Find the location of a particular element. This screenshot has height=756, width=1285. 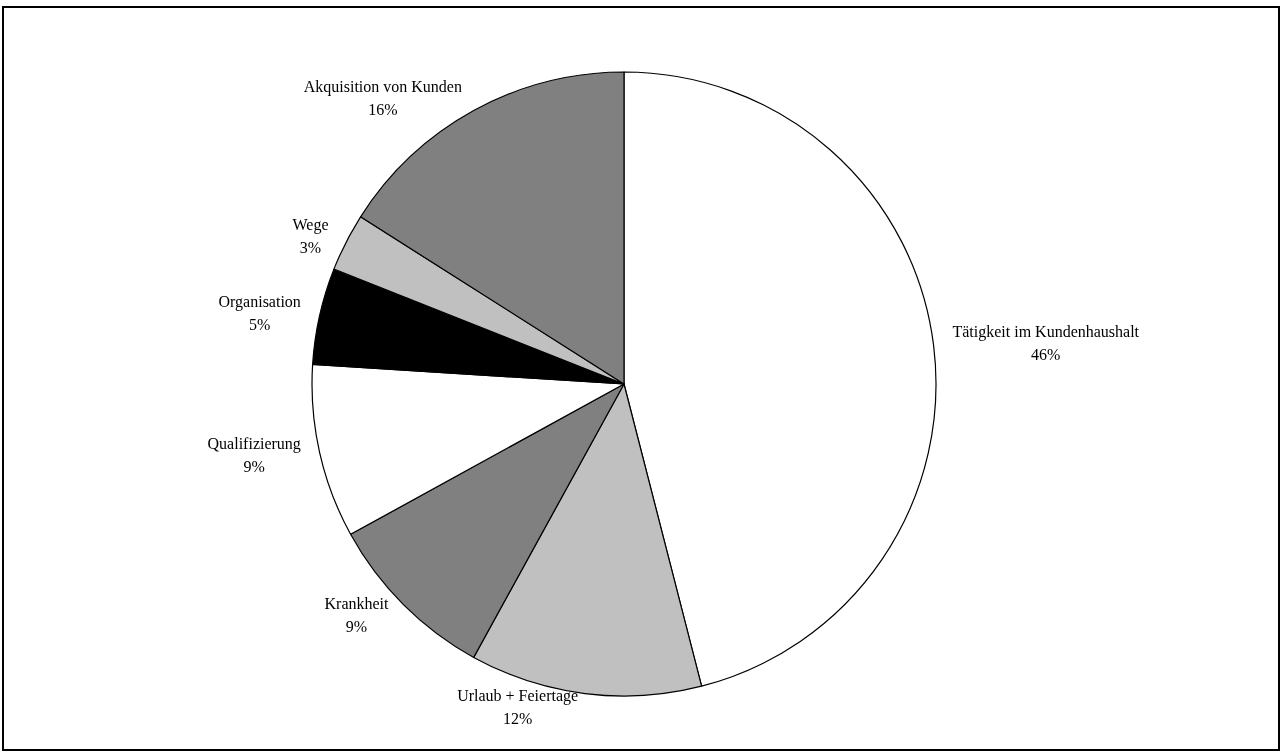

slice-label: Urlaub + Feiertage is located at coordinates (518, 696).